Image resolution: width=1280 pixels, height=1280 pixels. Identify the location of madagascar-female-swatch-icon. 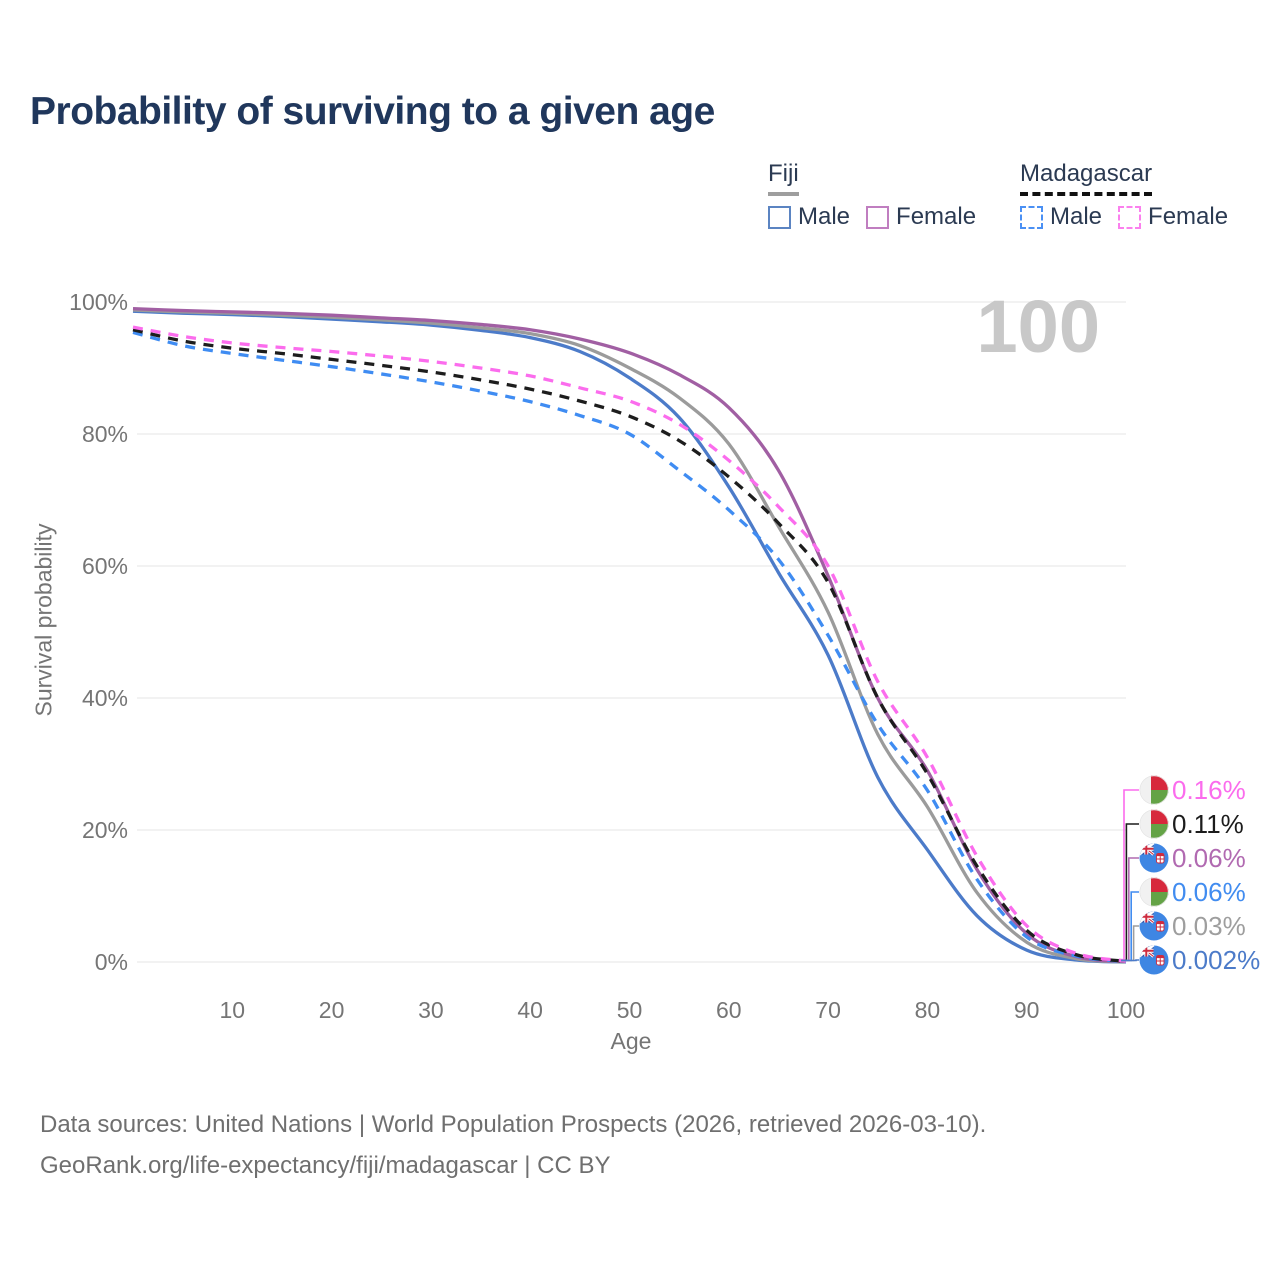
(1130, 217).